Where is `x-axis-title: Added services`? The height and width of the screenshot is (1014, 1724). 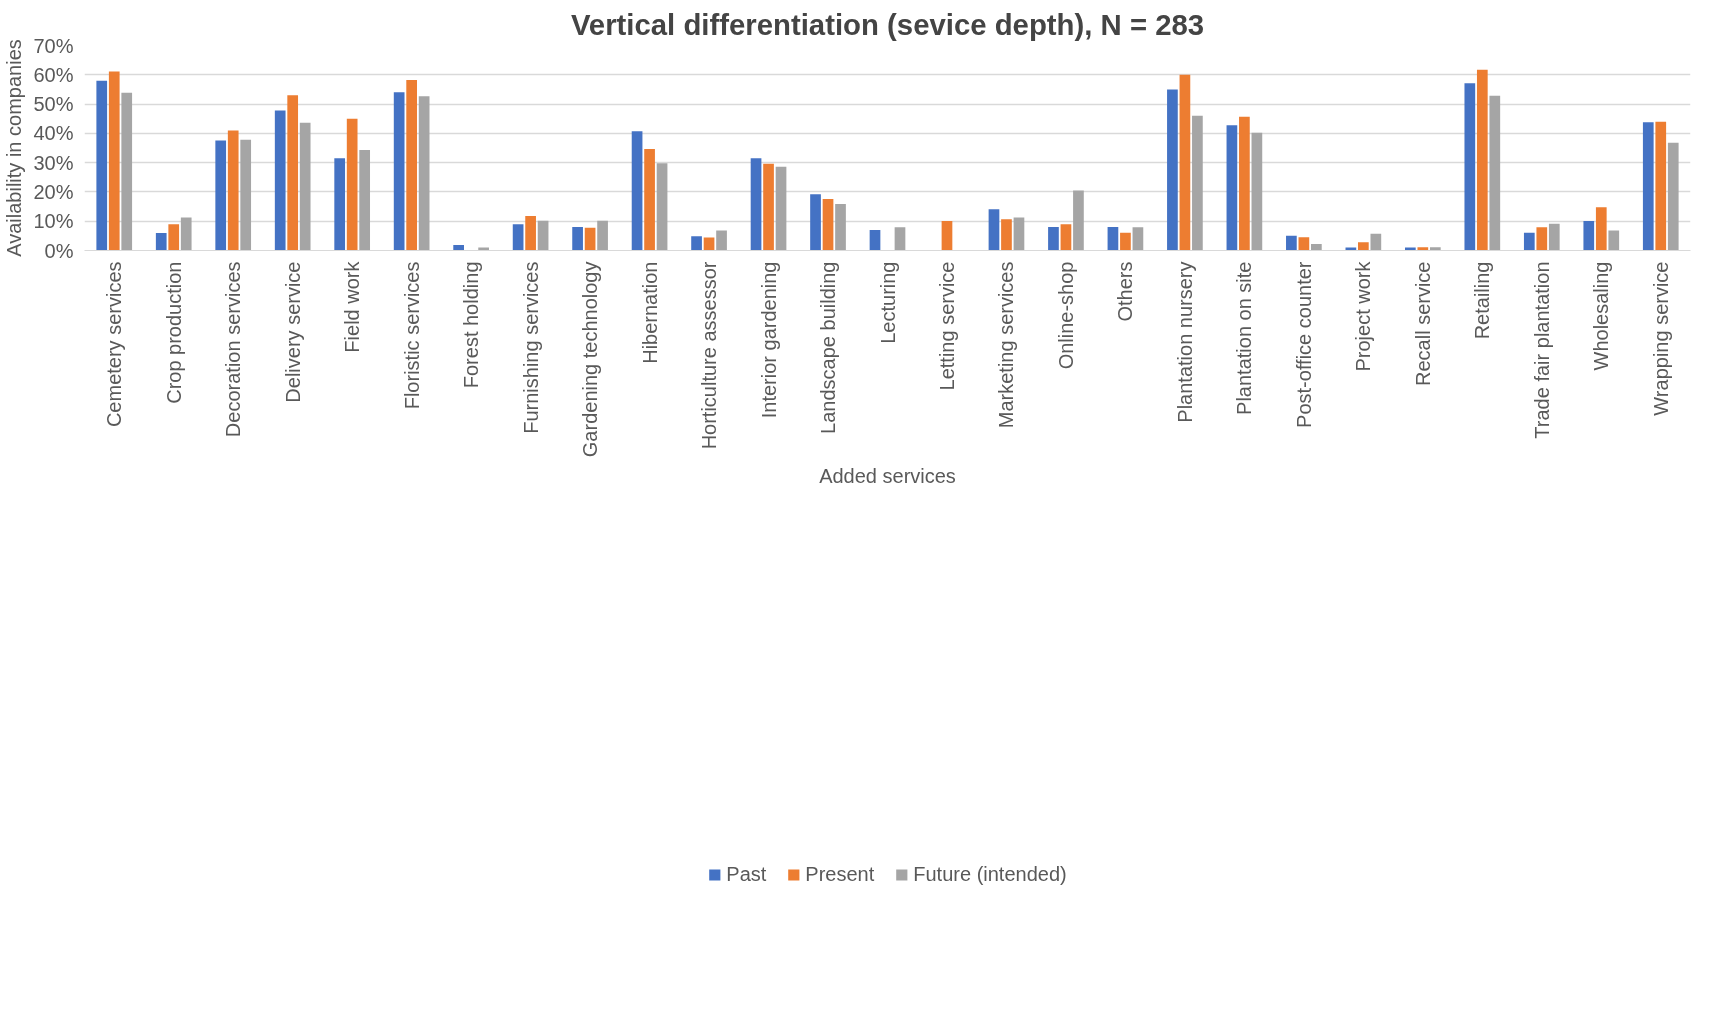 x-axis-title: Added services is located at coordinates (887, 476).